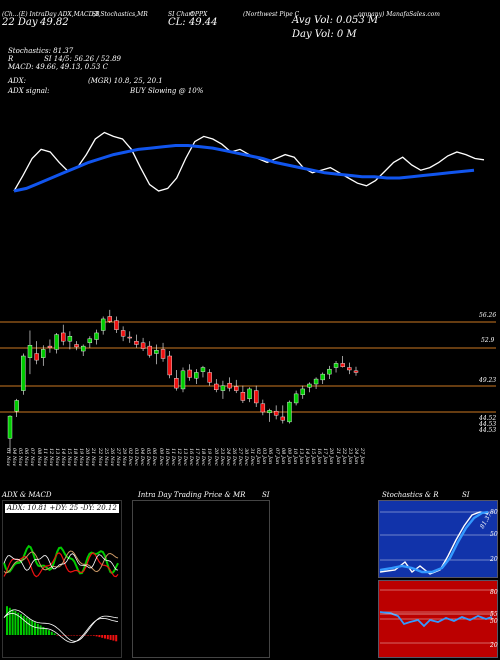  Describe the element at coordinates (17, 81) in the screenshot. I see `adx-label: ADX:` at that location.